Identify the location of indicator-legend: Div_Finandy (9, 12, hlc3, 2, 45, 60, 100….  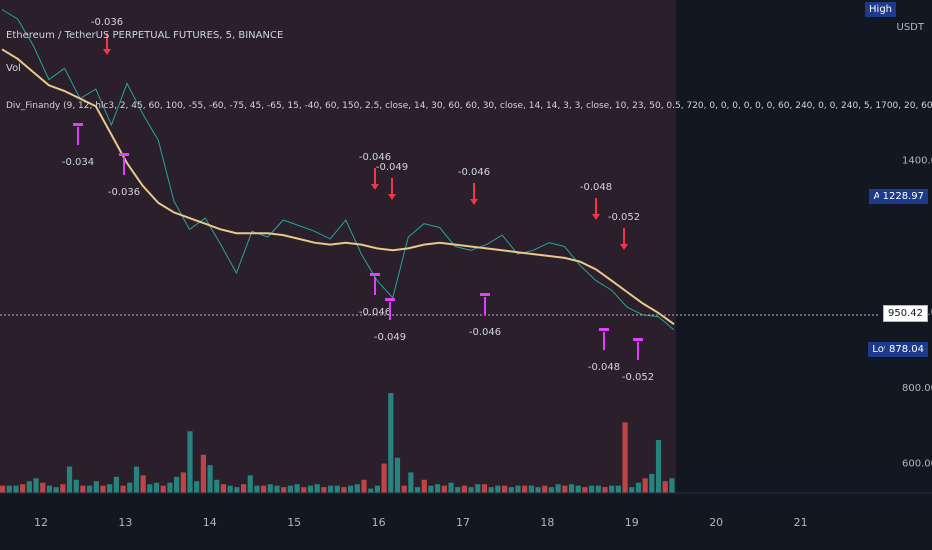
(469, 106).